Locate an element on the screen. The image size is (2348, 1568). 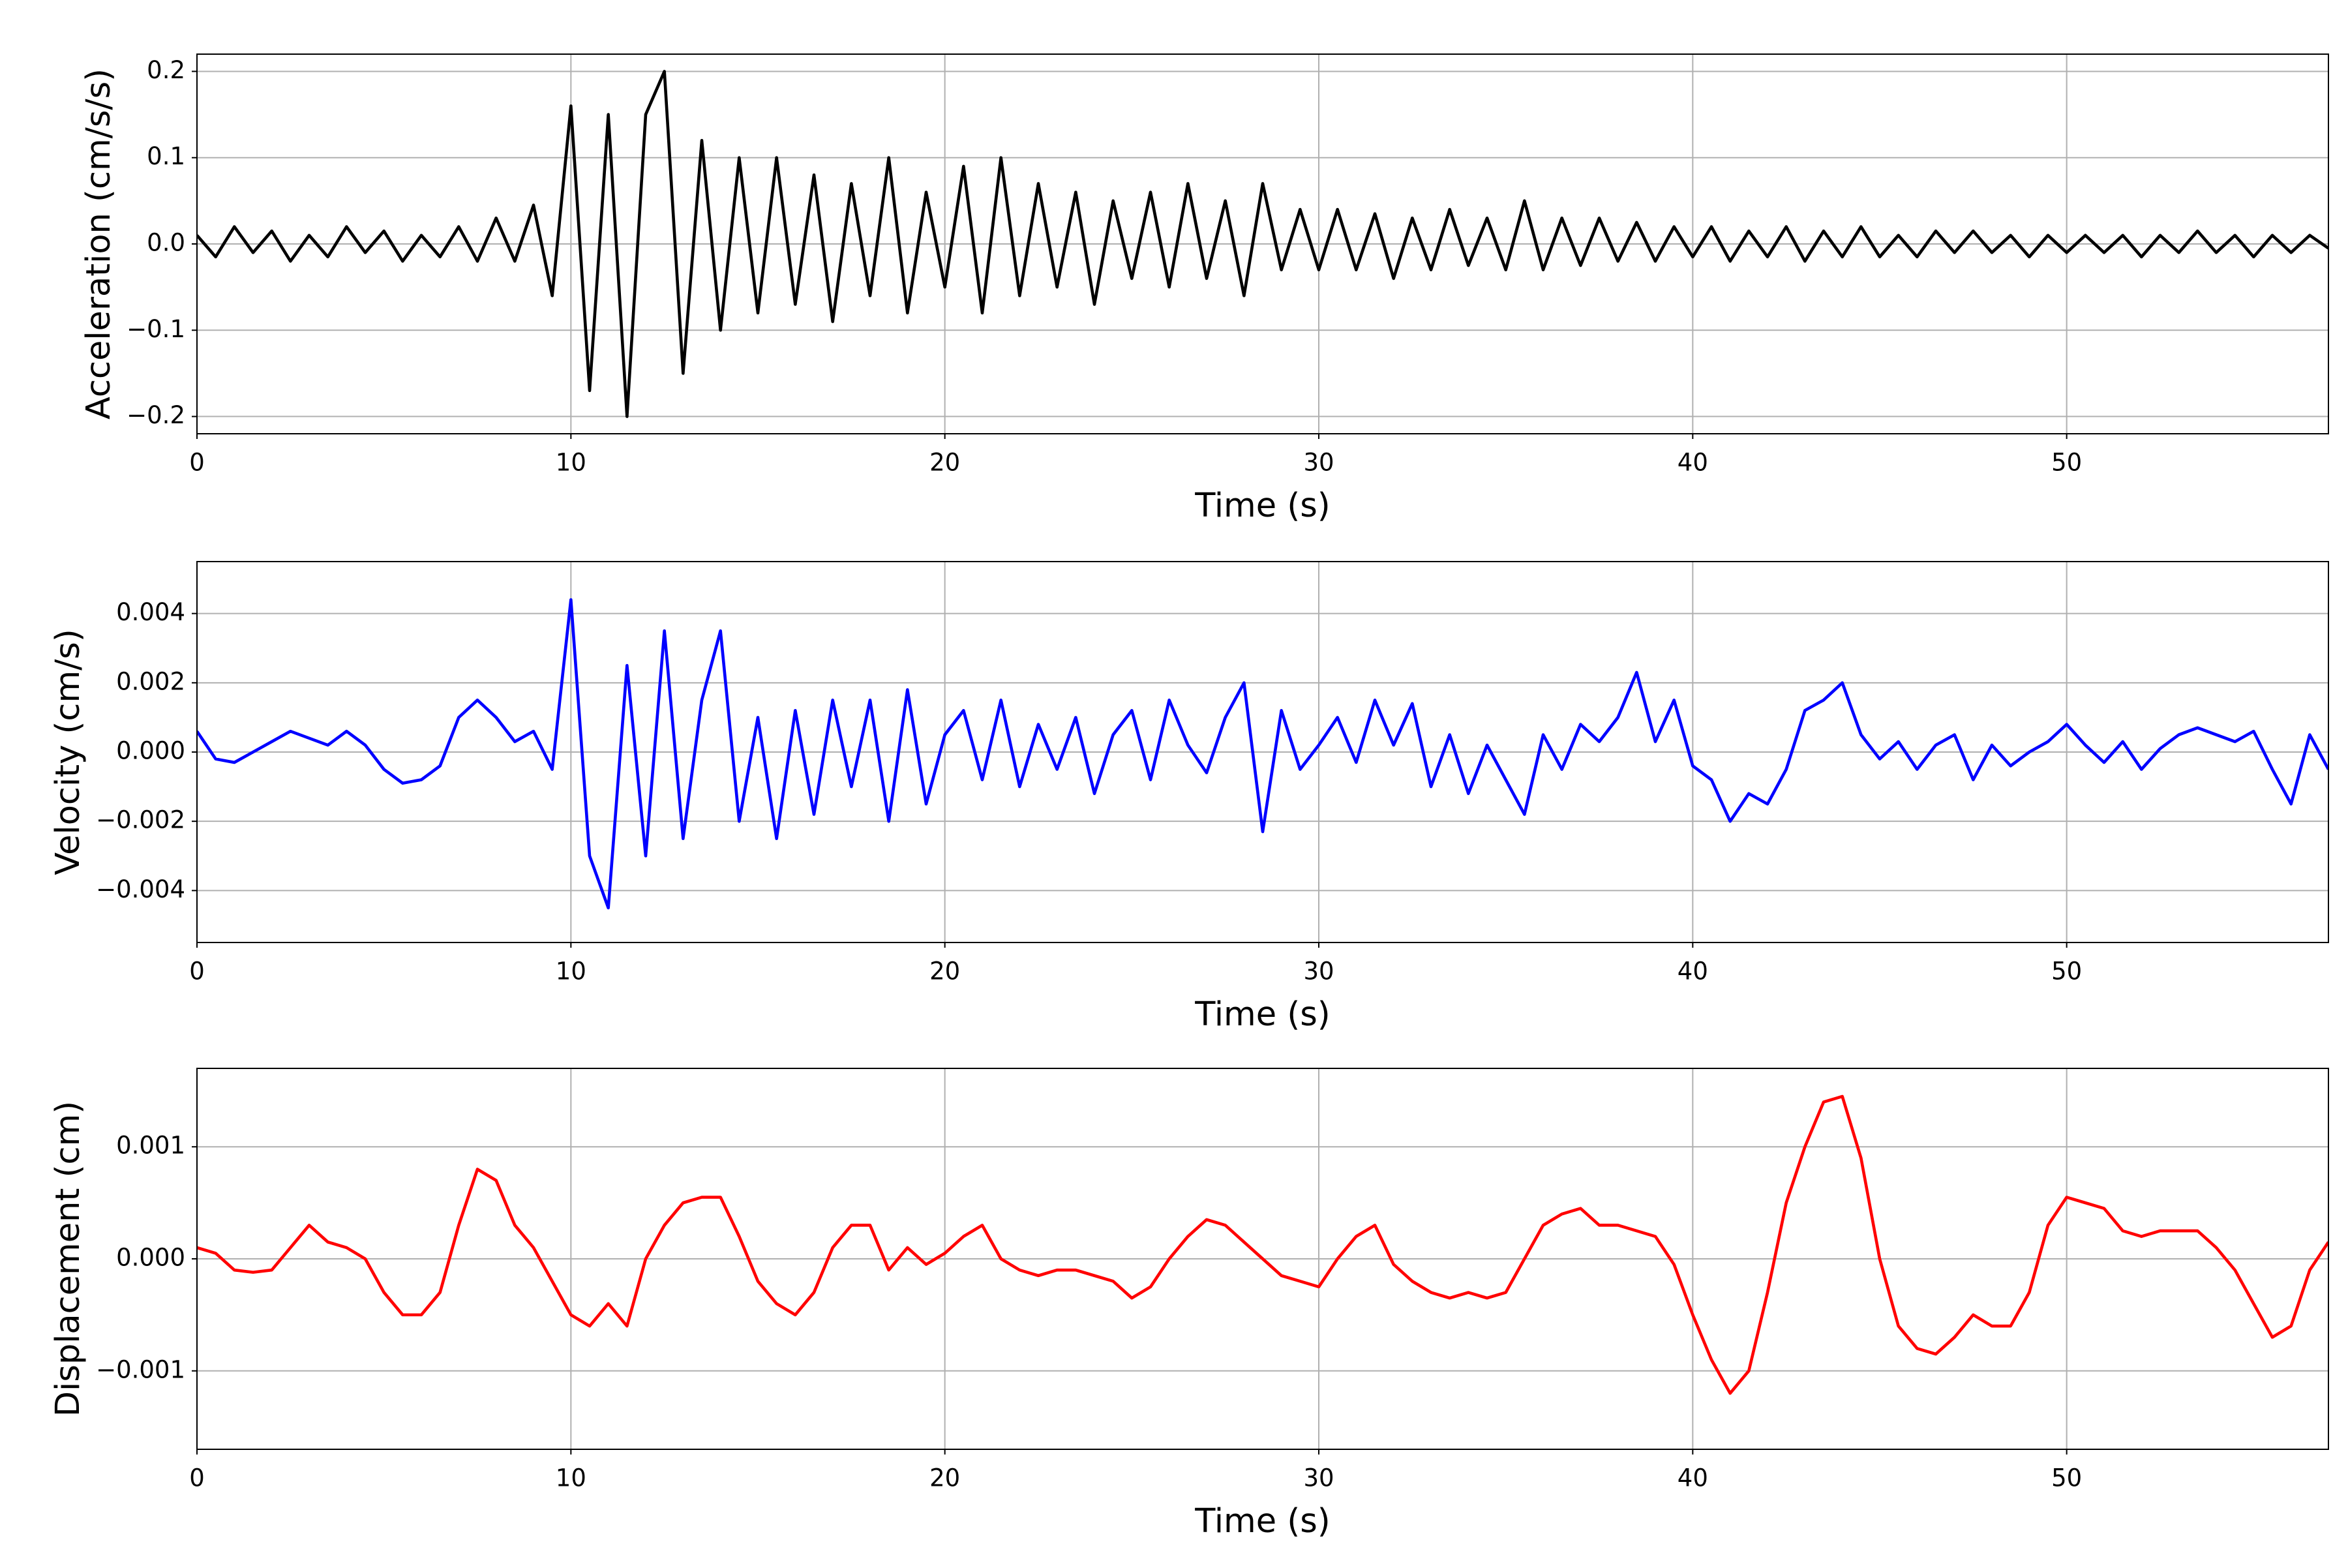
y-tick-label: 0.002 is located at coordinates (151, 681).